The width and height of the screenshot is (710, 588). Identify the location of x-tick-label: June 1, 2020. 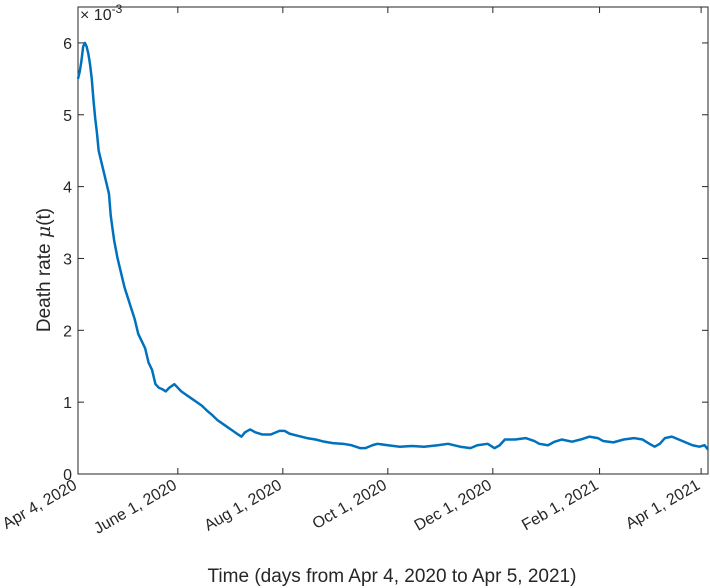
(135, 507).